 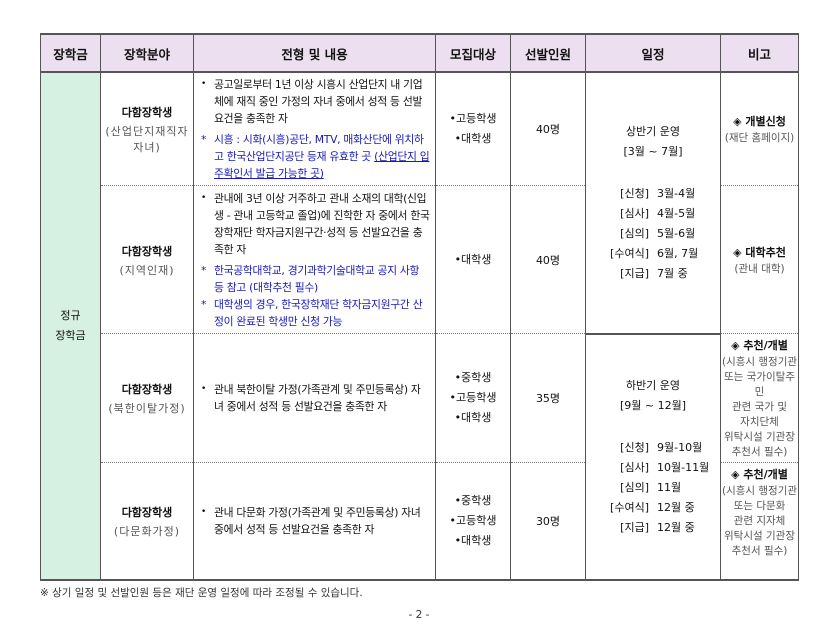 What do you see at coordinates (669, 487) in the screenshot?
I see `step-date: 11월` at bounding box center [669, 487].